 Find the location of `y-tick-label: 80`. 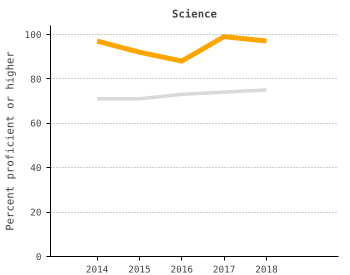

y-tick-label: 80 is located at coordinates (36, 80).